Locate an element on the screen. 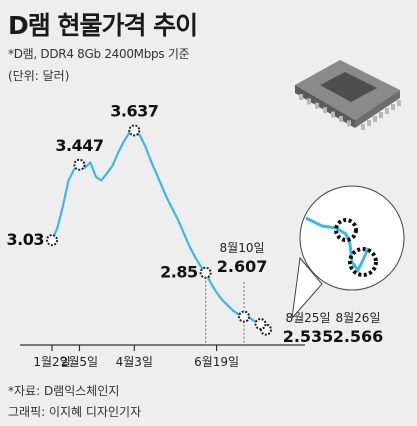 Image resolution: width=417 pixels, height=426 pixels. zoom-callout is located at coordinates (348, 252).